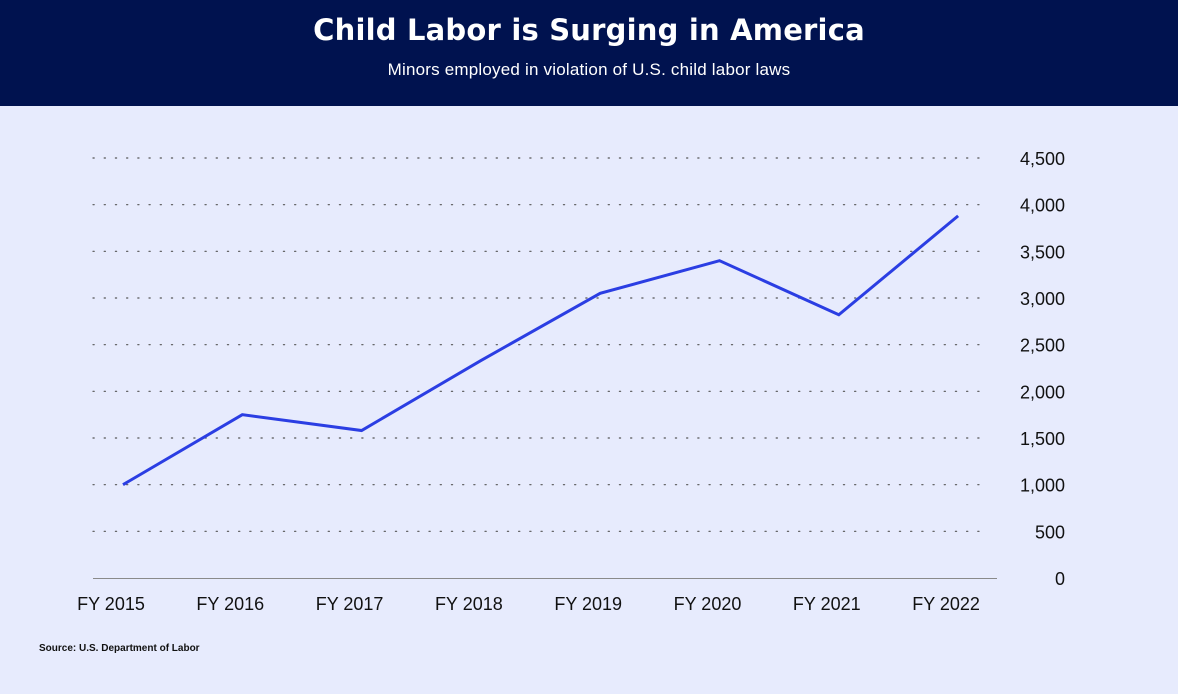  Describe the element at coordinates (350, 604) in the screenshot. I see `x-tick-label: FY 2017` at that location.